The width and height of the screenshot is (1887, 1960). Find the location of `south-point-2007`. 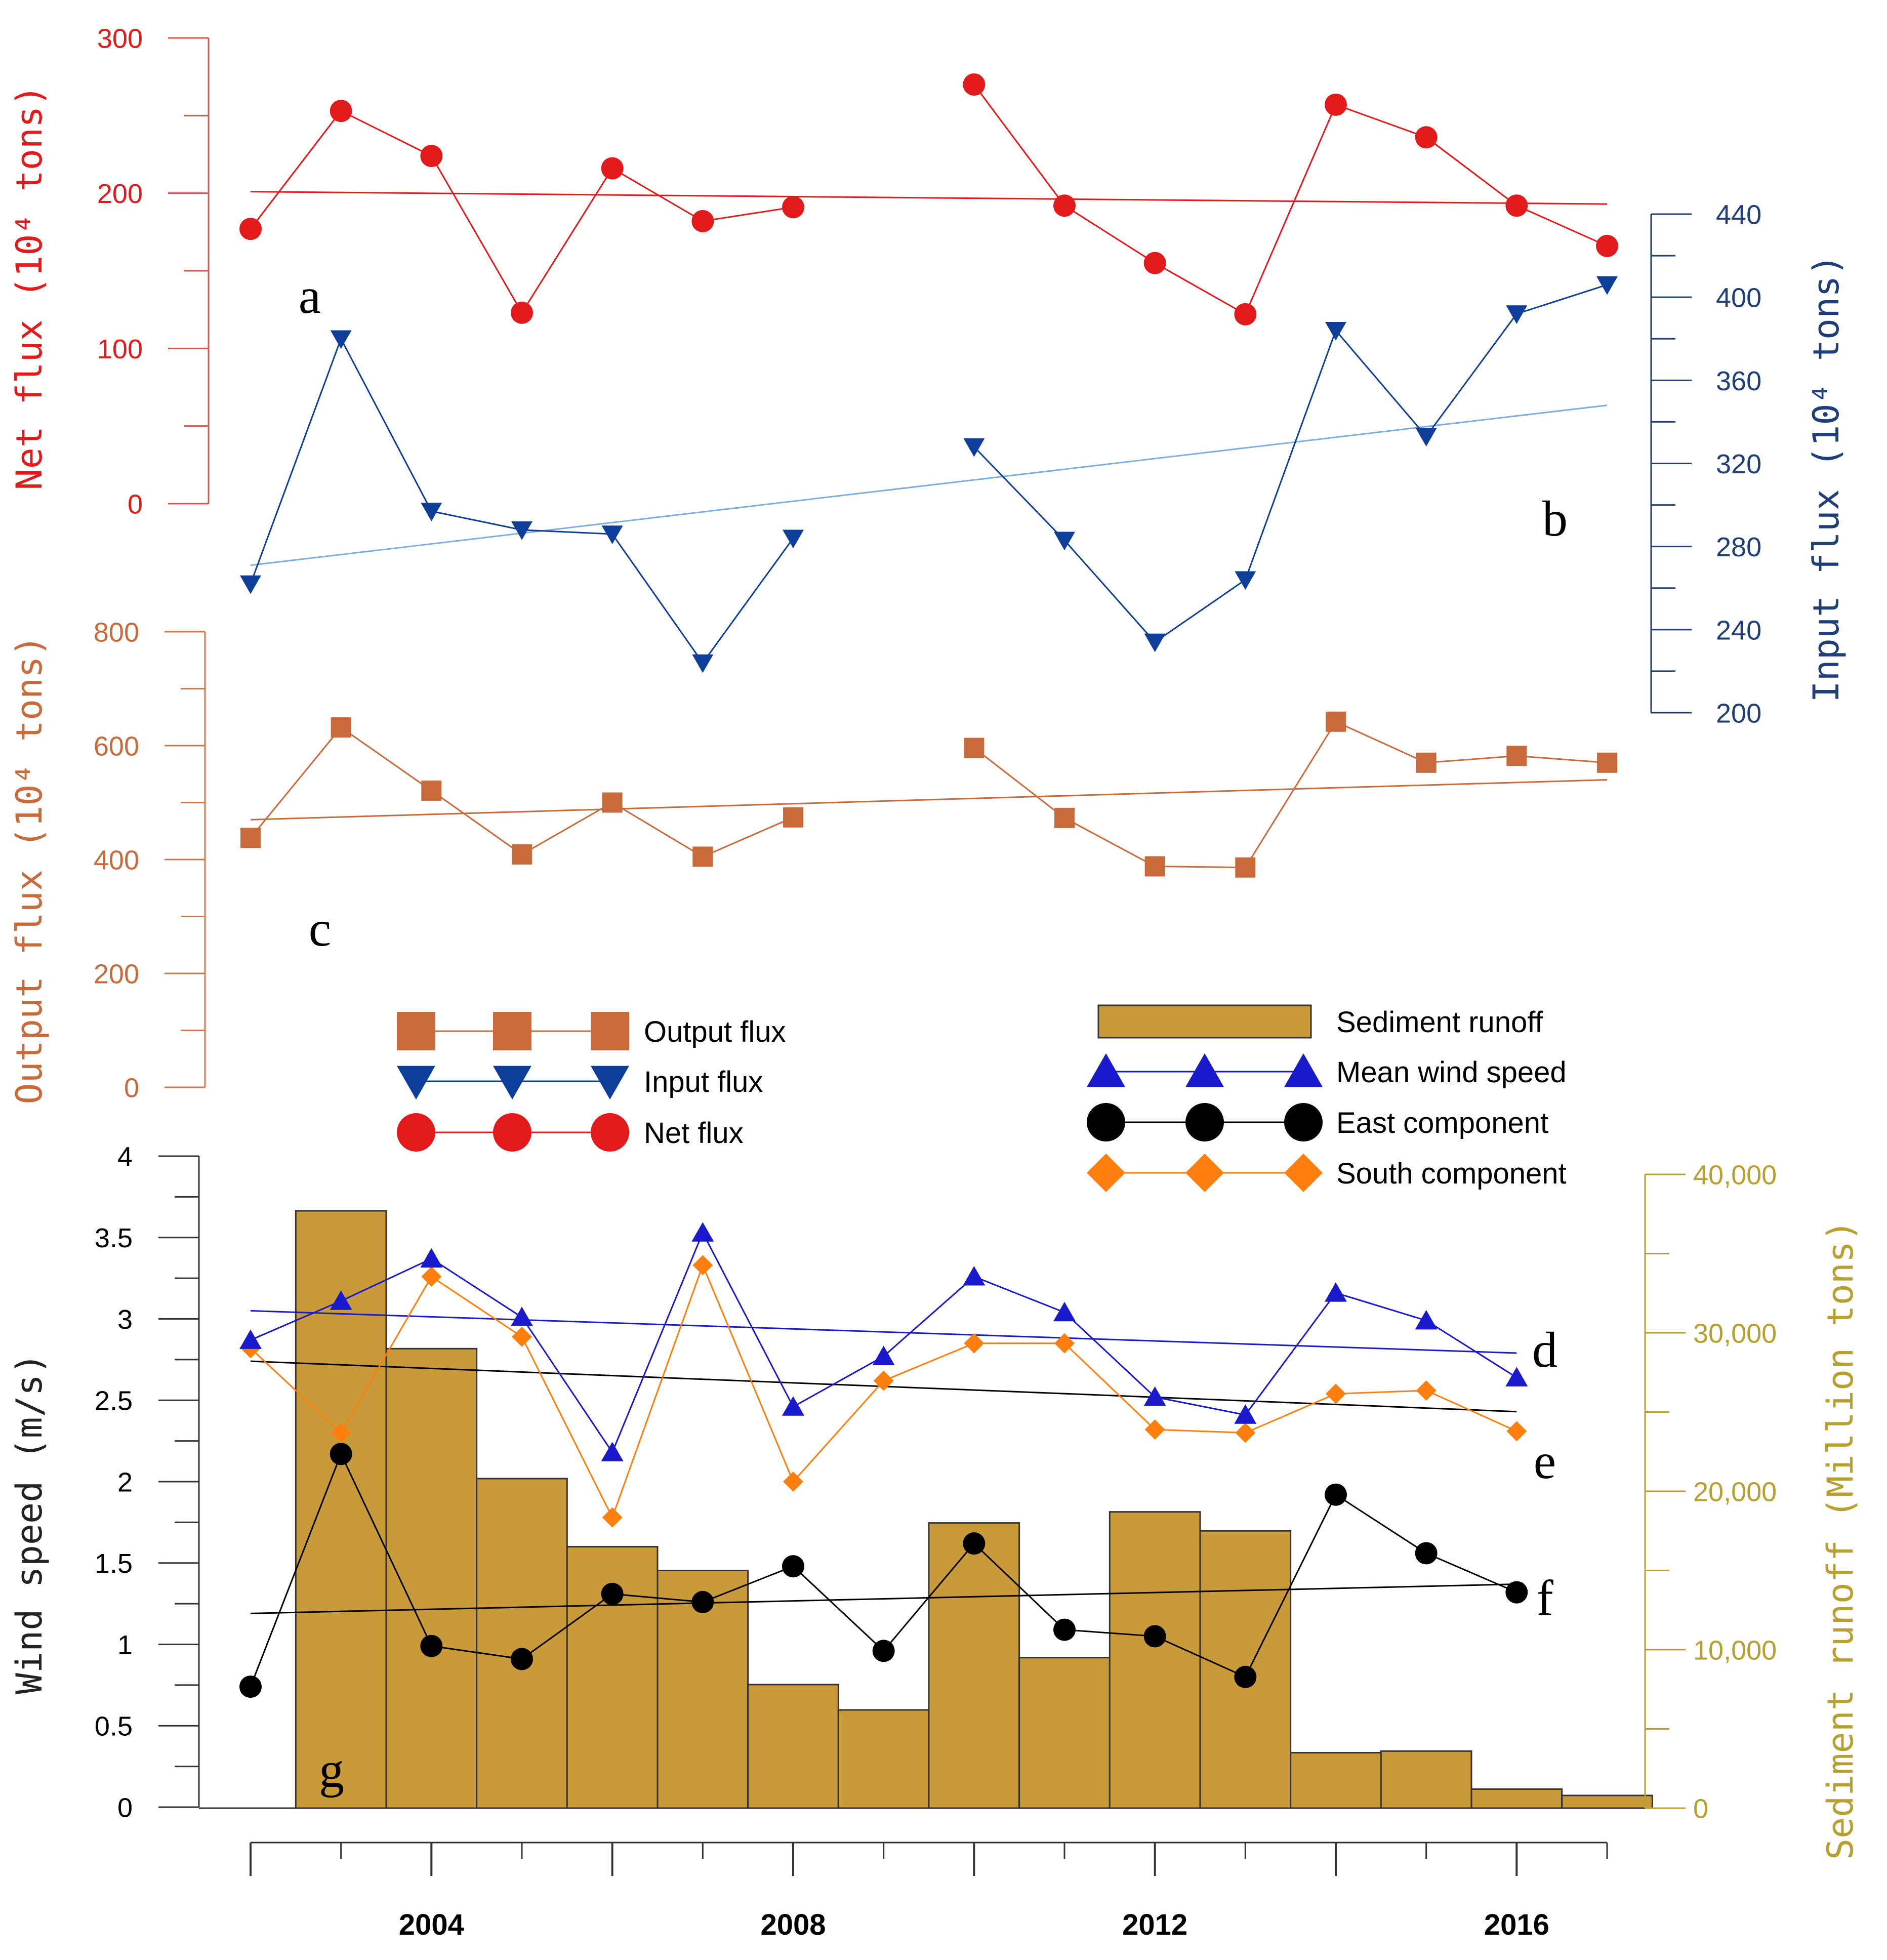

south-point-2007 is located at coordinates (703, 1265).